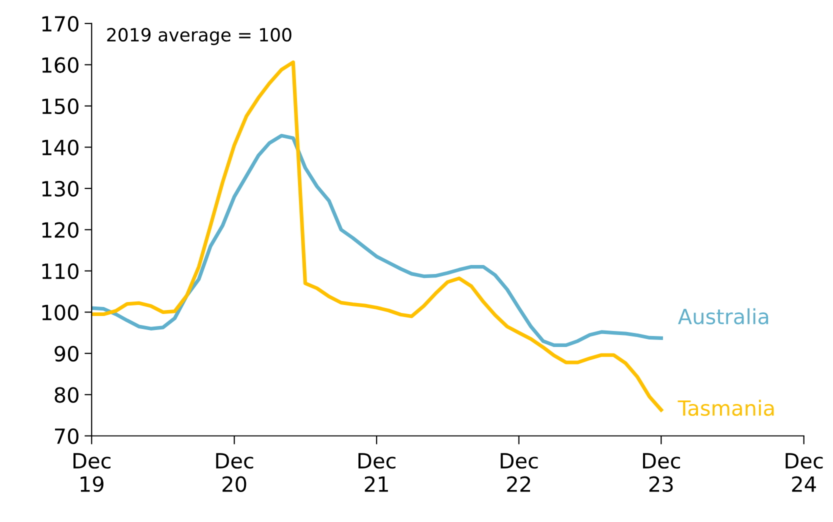 This screenshot has width=833, height=522. Describe the element at coordinates (199, 37) in the screenshot. I see `annotation: 2019 average = 100` at that location.